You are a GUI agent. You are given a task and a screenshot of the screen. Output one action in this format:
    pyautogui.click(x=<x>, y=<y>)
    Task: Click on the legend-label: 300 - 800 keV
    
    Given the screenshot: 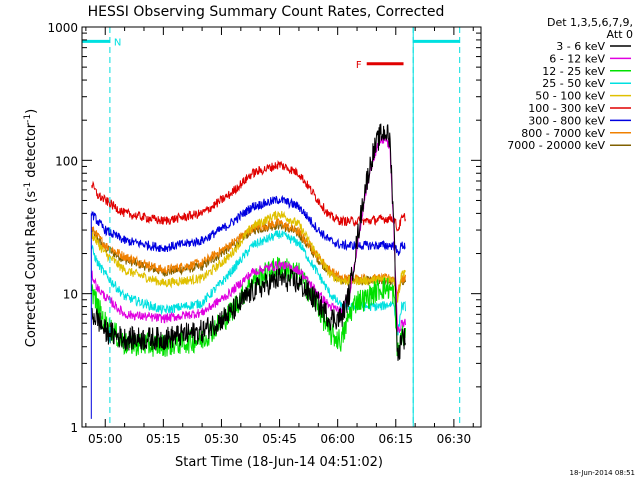 What is the action you would take?
    pyautogui.click(x=566, y=120)
    